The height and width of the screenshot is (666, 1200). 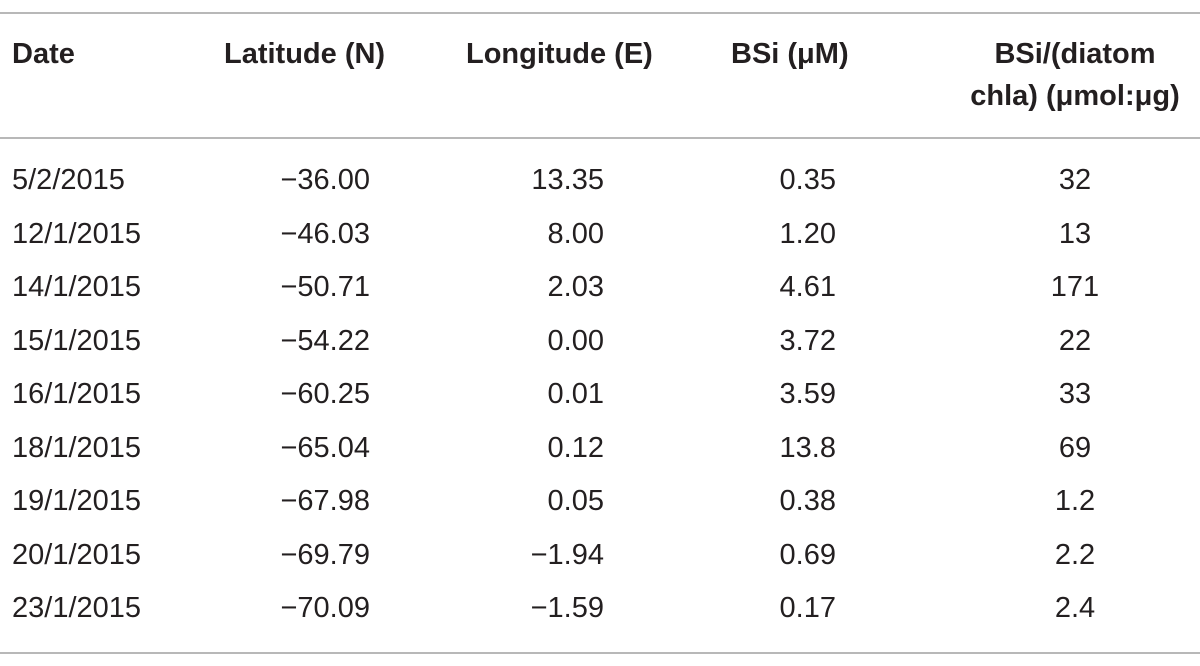 What do you see at coordinates (77, 287) in the screenshot?
I see `cell-date: 14/1/2015` at bounding box center [77, 287].